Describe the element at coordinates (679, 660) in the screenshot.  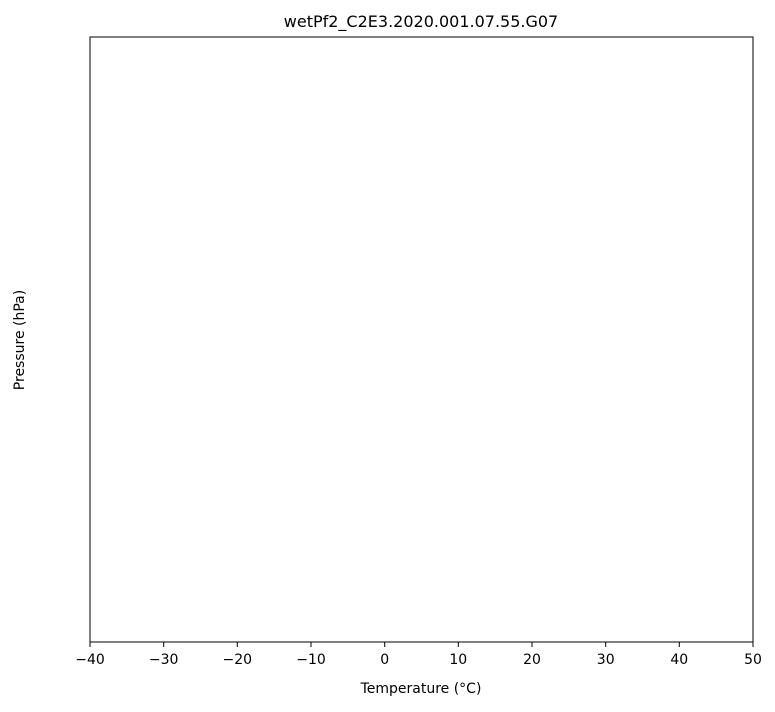
I see `x-tick-label: 40` at that location.